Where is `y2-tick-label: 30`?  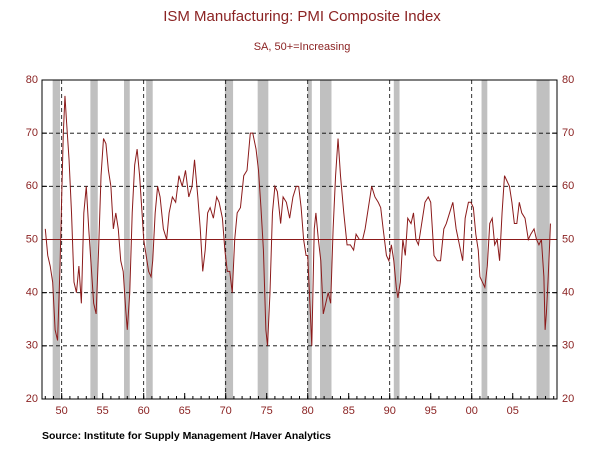
y2-tick-label: 30 is located at coordinates (568, 346).